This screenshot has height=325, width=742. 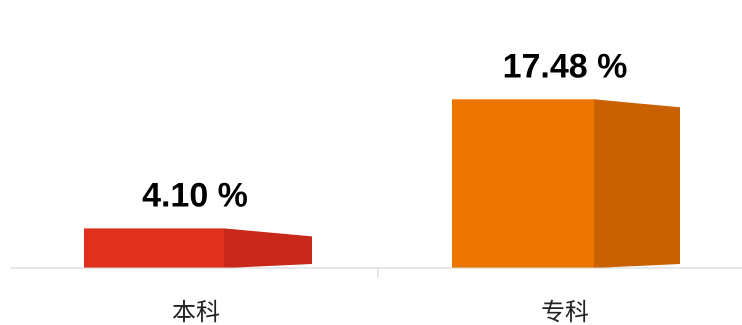 What do you see at coordinates (196, 311) in the screenshot?
I see `x-tick-label-1: 本科` at bounding box center [196, 311].